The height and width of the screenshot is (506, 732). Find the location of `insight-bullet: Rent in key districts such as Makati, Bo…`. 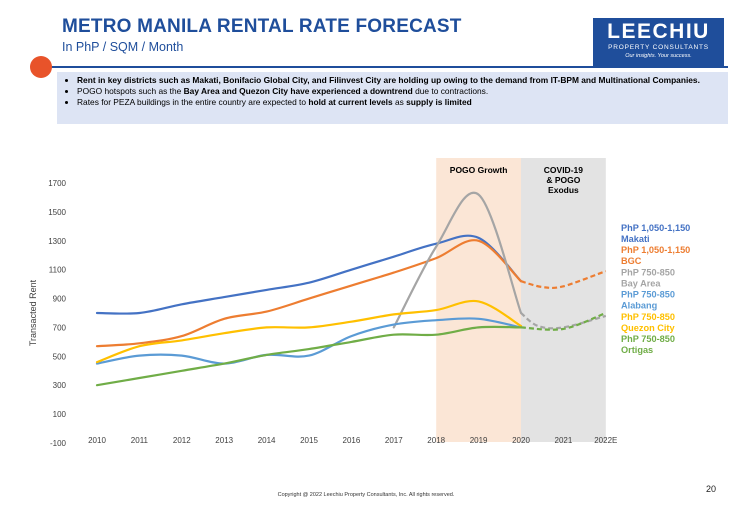

insight-bullet: Rent in key districts such as Makati, Bo… is located at coordinates (398, 80).